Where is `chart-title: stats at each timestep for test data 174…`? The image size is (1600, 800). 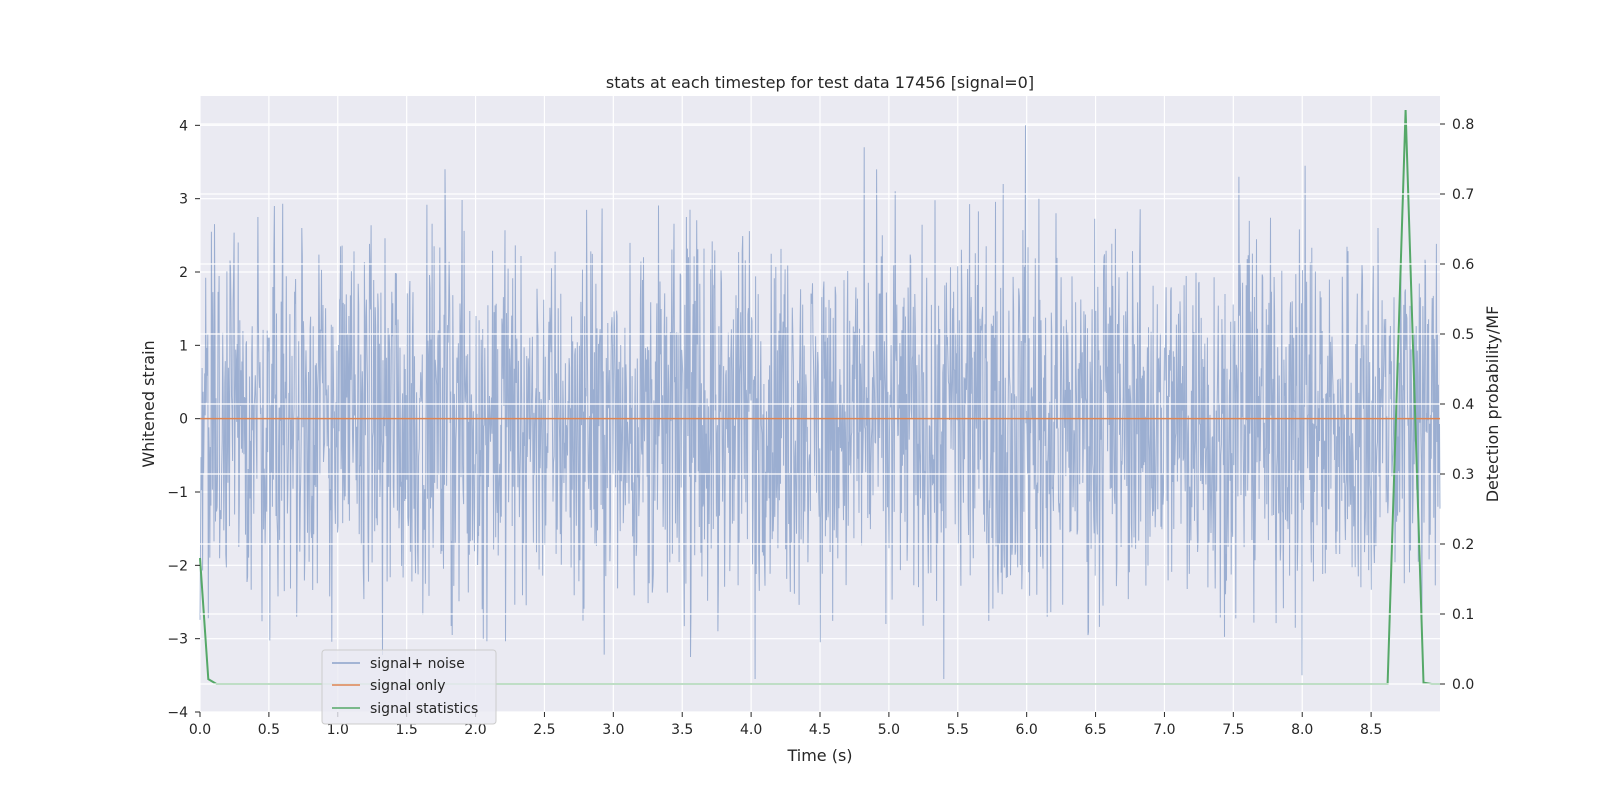
chart-title: stats at each timestep for test data 174… is located at coordinates (820, 82).